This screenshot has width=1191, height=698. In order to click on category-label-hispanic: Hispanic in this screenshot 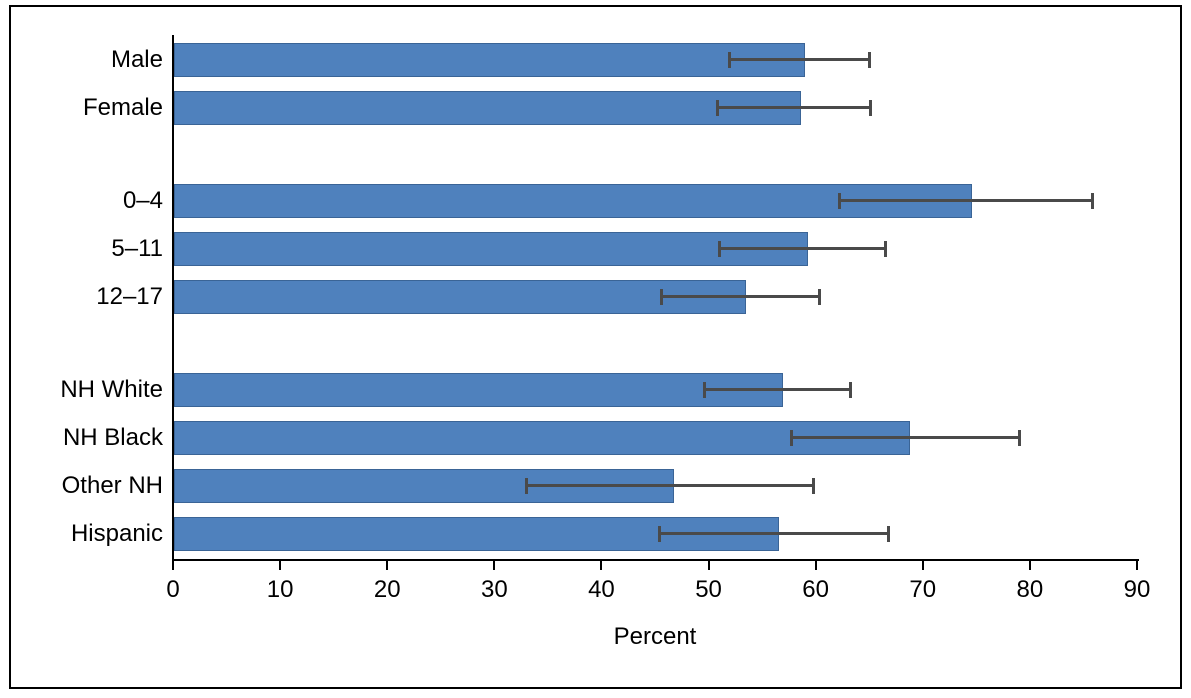, I will do `click(116, 533)`.